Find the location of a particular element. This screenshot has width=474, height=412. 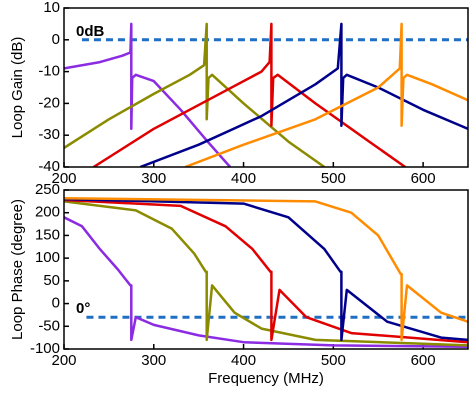

y-axis-label: Loop Gain (dB) is located at coordinates (17, 88).